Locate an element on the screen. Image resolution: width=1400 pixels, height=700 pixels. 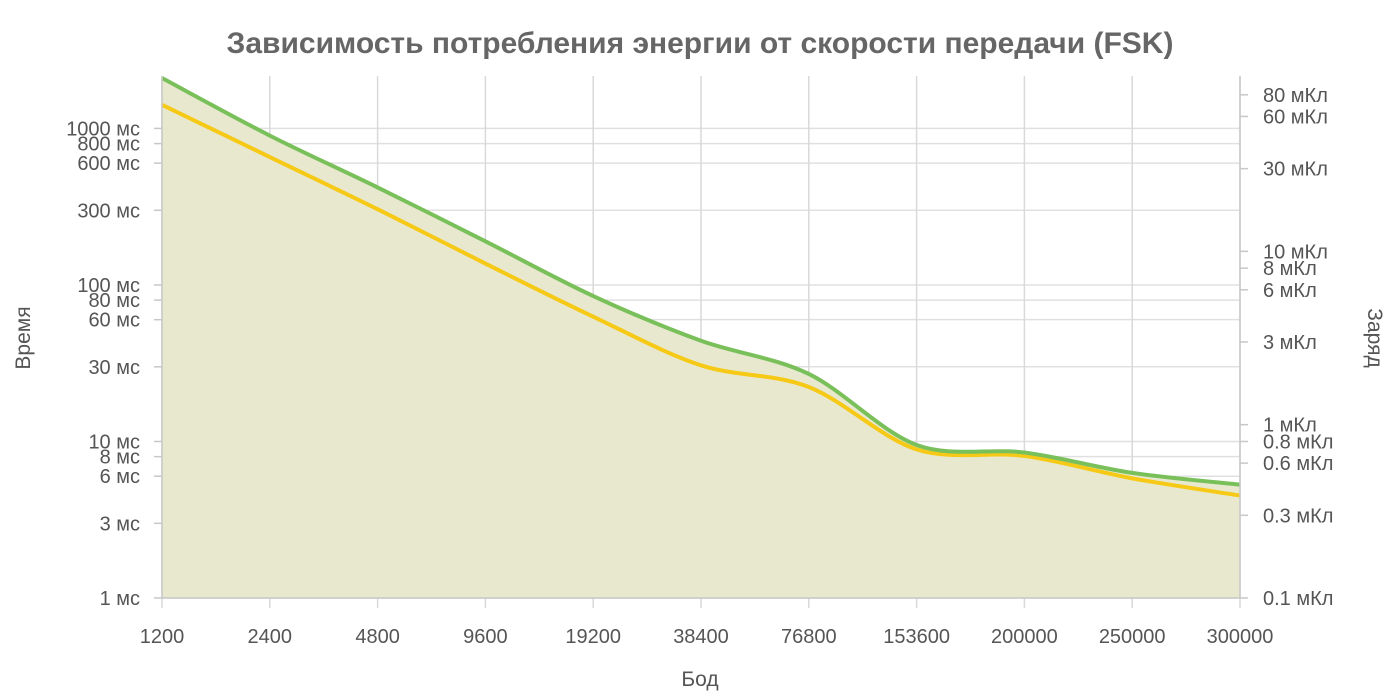
y-right-tick-label: 0.1 мКл is located at coordinates (1298, 599).